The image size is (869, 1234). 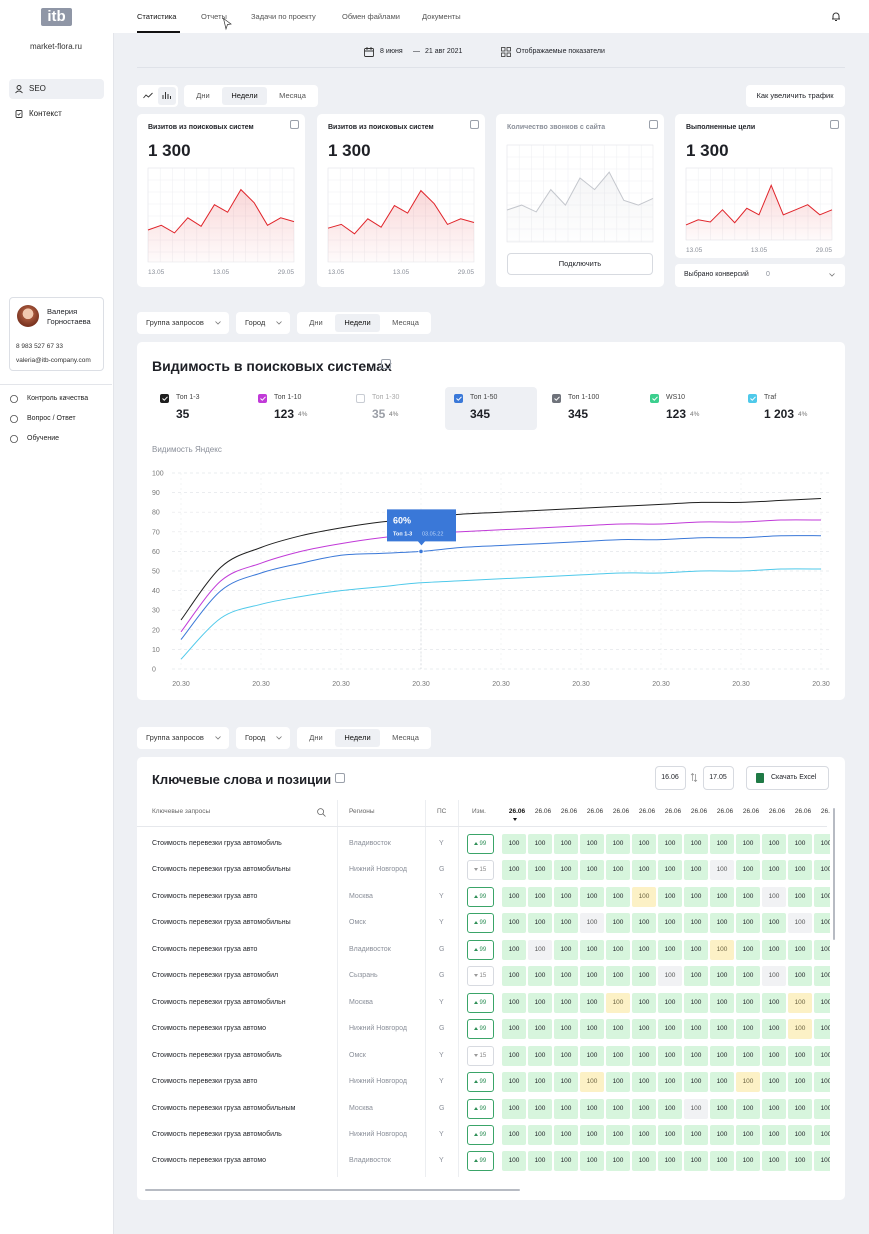 What do you see at coordinates (157, 16) in the screenshot?
I see `nav-tab: Статистика` at bounding box center [157, 16].